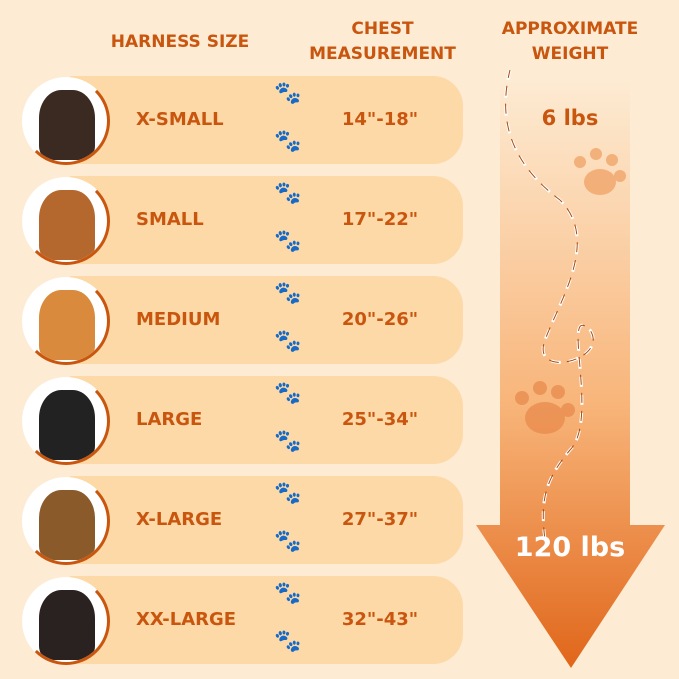  Describe the element at coordinates (380, 119) in the screenshot. I see `chest-measurement: 14"-18"` at that location.